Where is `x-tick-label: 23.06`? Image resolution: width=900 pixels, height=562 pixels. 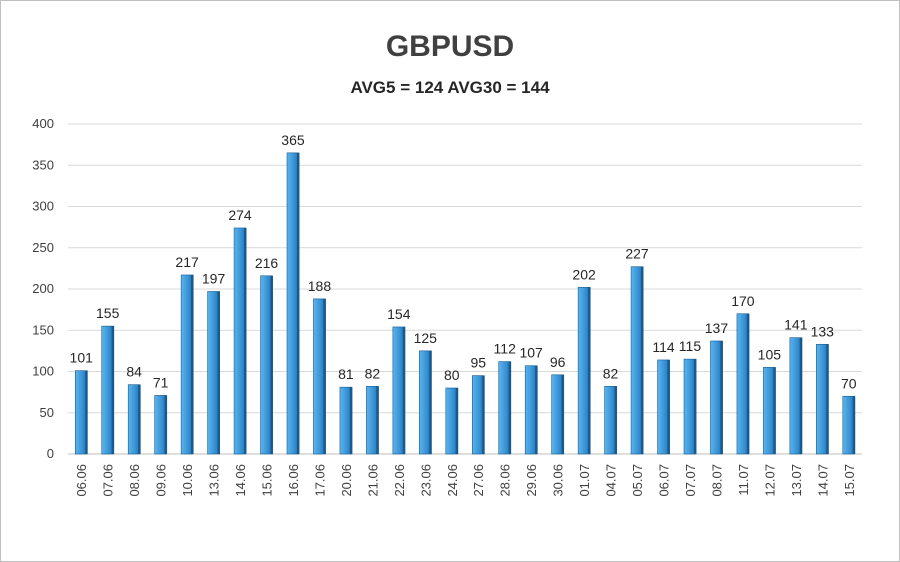
x-tick-label: 23.06 is located at coordinates (425, 480).